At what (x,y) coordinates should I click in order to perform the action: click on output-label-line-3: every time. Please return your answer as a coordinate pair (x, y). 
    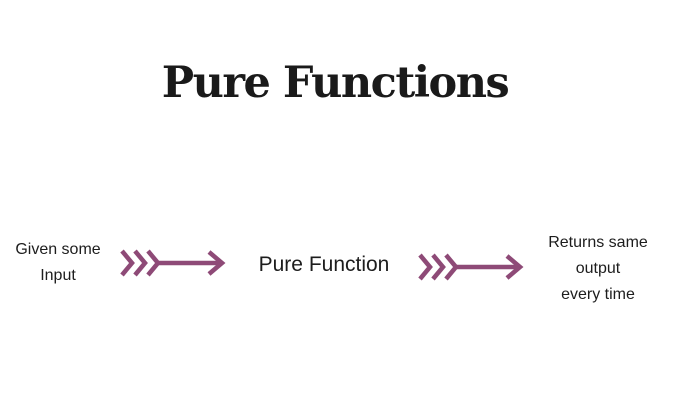
    Looking at the image, I should click on (598, 294).